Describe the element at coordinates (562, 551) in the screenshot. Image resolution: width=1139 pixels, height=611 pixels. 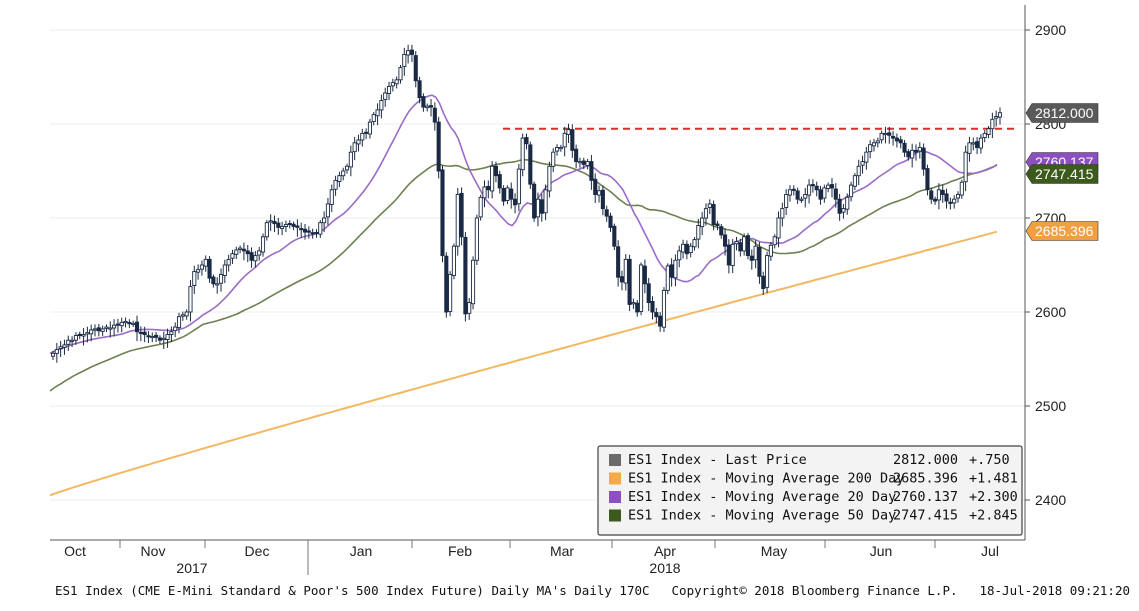
I see `x-month-label: Mar` at that location.